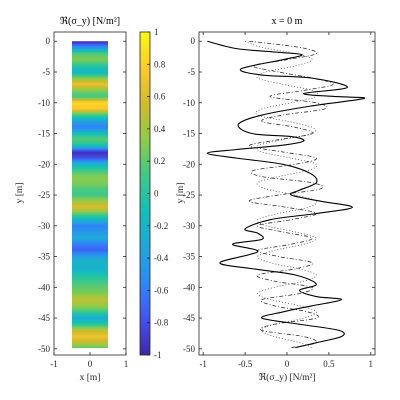 Image resolution: width=400 pixels, height=400 pixels. Describe the element at coordinates (189, 257) in the screenshot. I see `line-y-tick-label: -35` at that location.